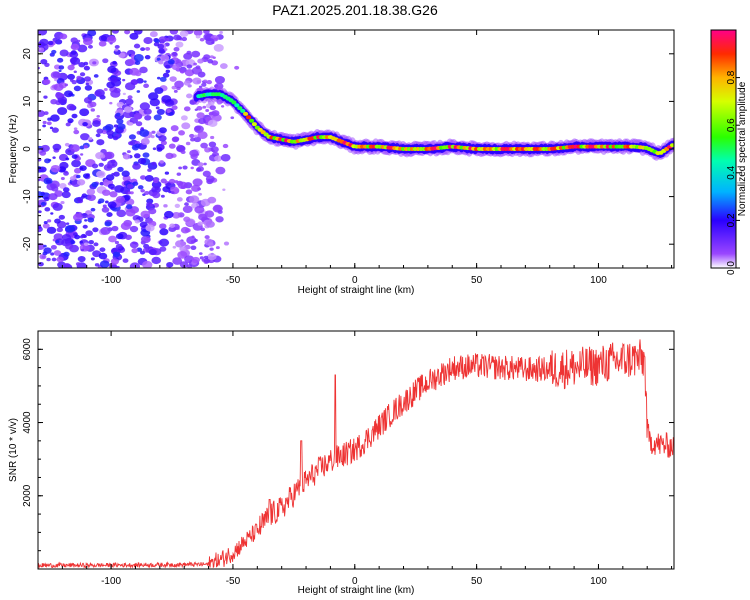  Describe the element at coordinates (731, 77) in the screenshot. I see `colorbar-tick-label: 0.8` at that location.